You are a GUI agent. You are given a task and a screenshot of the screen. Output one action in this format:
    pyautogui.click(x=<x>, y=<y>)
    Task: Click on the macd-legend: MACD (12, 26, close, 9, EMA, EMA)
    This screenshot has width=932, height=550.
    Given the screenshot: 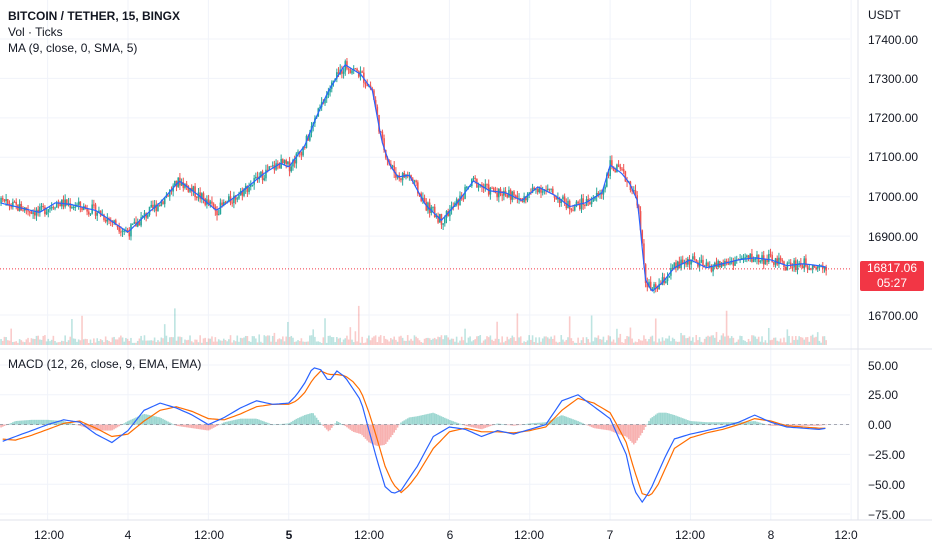 What is the action you would take?
    pyautogui.click(x=105, y=364)
    